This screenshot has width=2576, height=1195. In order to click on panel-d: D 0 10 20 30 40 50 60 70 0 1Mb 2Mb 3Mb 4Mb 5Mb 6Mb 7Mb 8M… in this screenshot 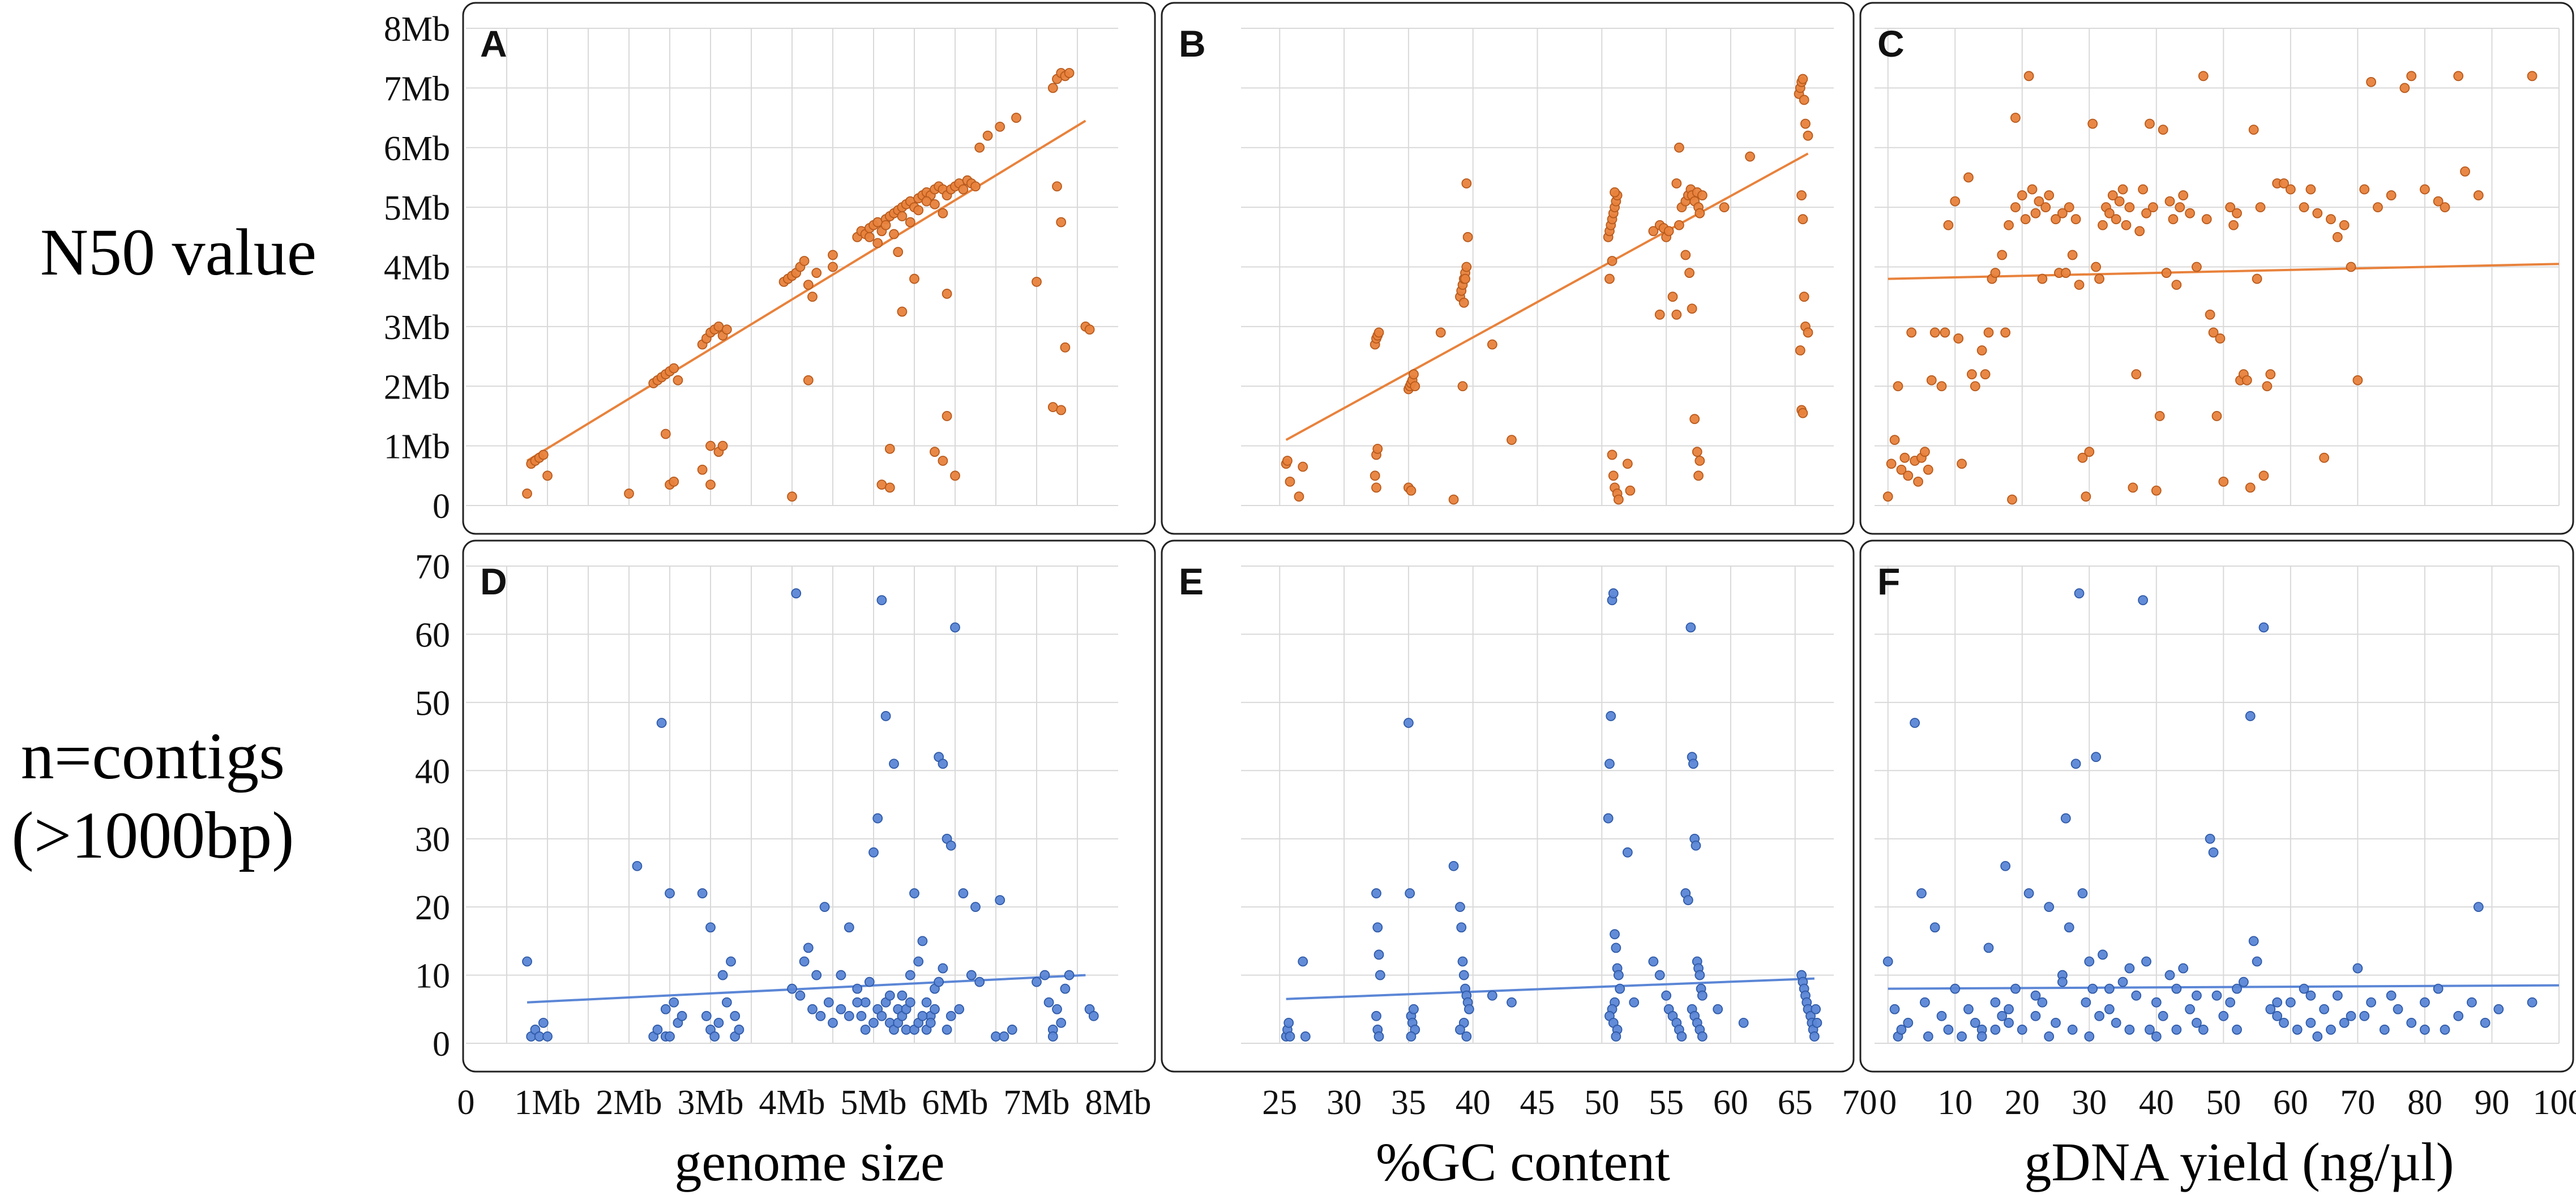, I will do `click(785, 830)`.